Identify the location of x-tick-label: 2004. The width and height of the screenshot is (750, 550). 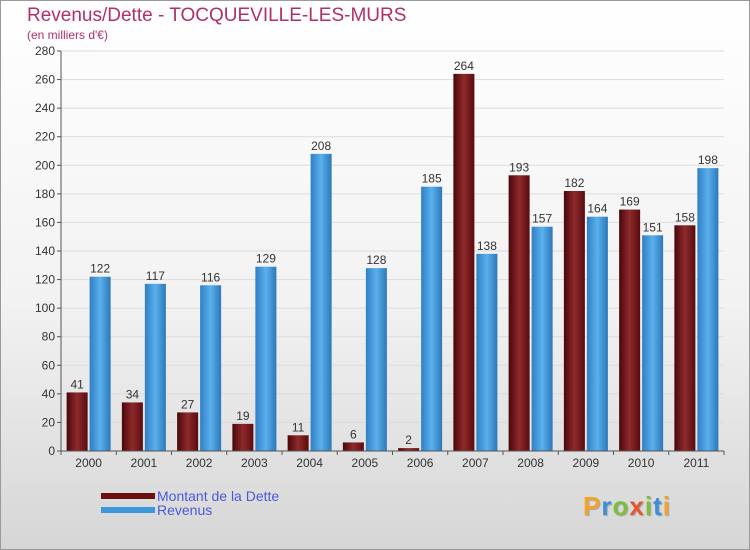
(309, 463).